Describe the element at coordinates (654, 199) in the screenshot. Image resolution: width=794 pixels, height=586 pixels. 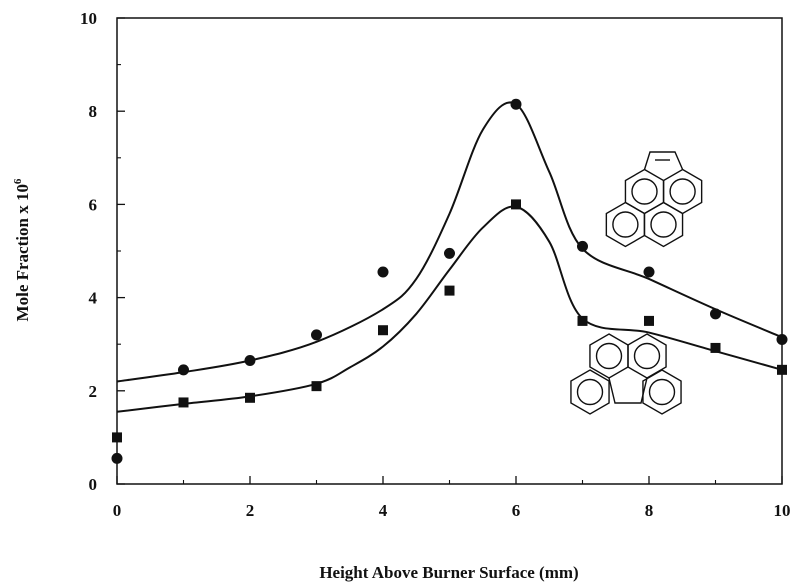
I see `cyclopentapyrene-structure` at that location.